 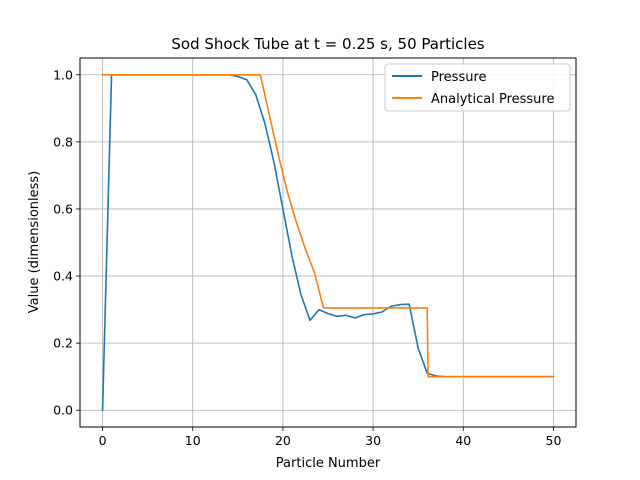 What do you see at coordinates (492, 99) in the screenshot?
I see `legend-label-analytical-pressure: Analytical Pressure` at bounding box center [492, 99].